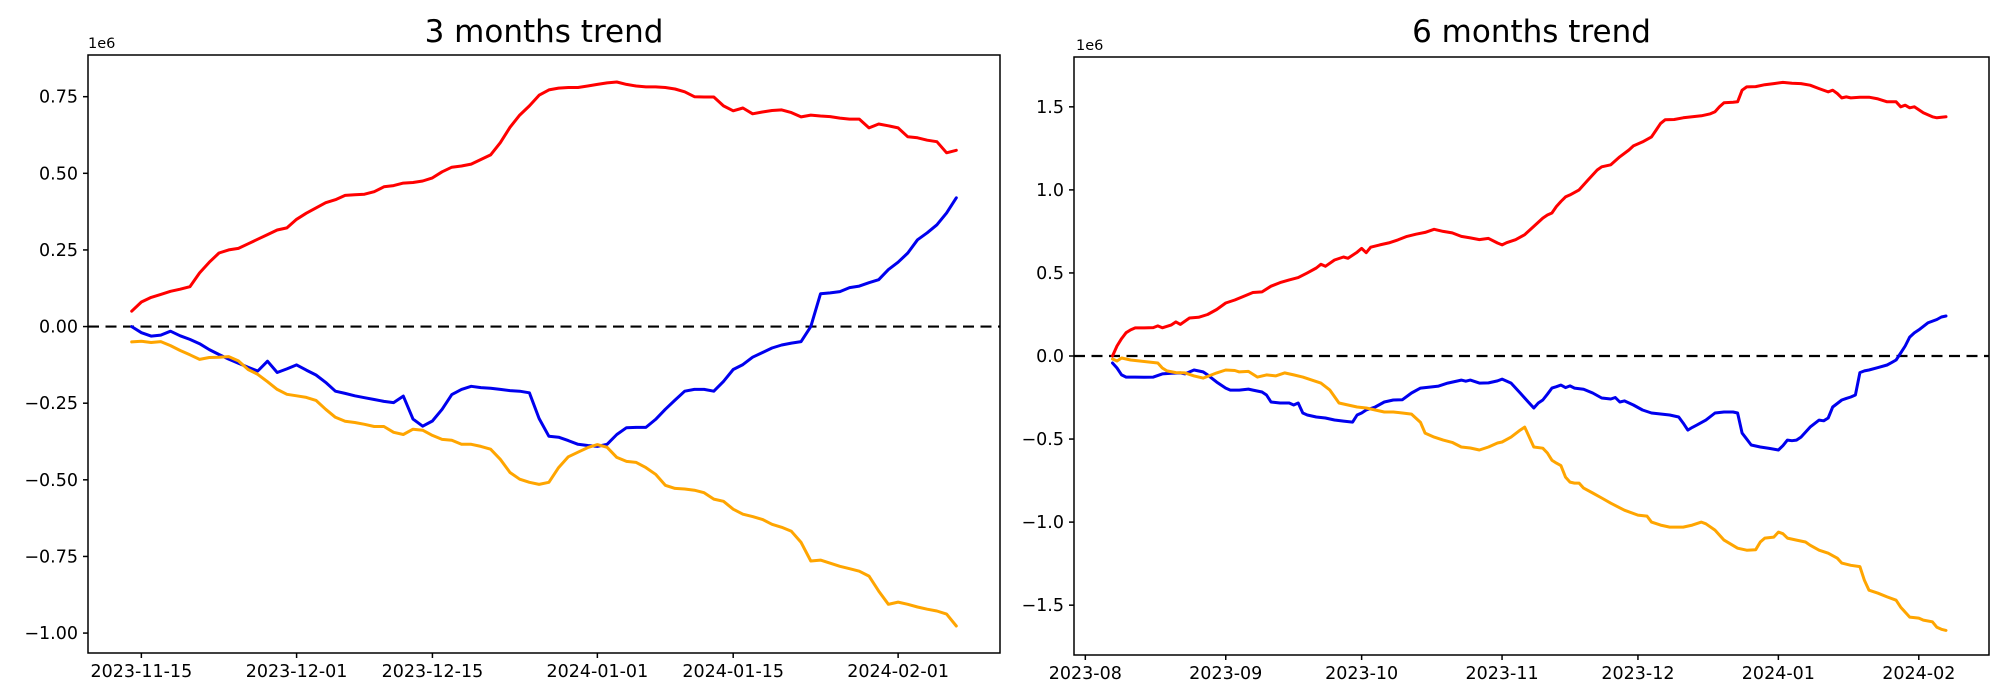 This screenshot has width=2000, height=700. What do you see at coordinates (58, 328) in the screenshot?
I see `y-tick-label: 0.00` at bounding box center [58, 328].